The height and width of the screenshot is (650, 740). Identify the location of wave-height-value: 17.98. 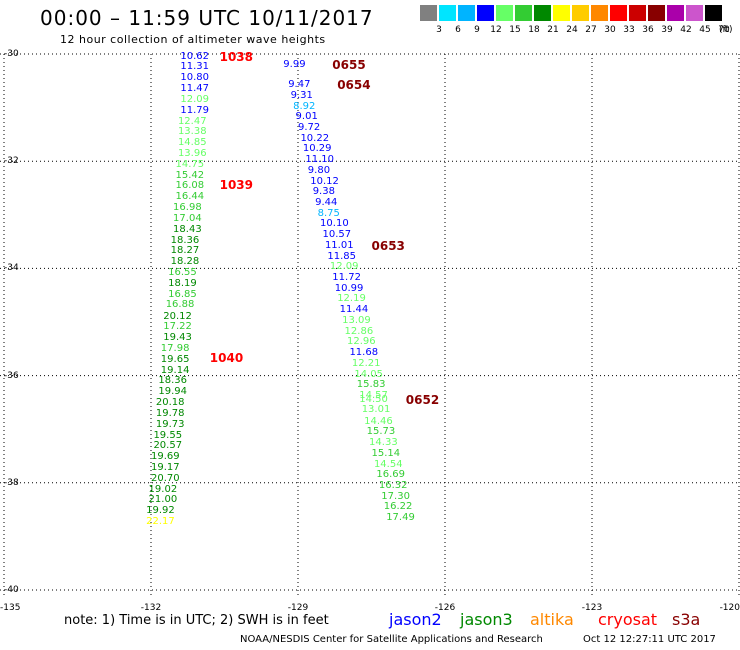
(175, 348).